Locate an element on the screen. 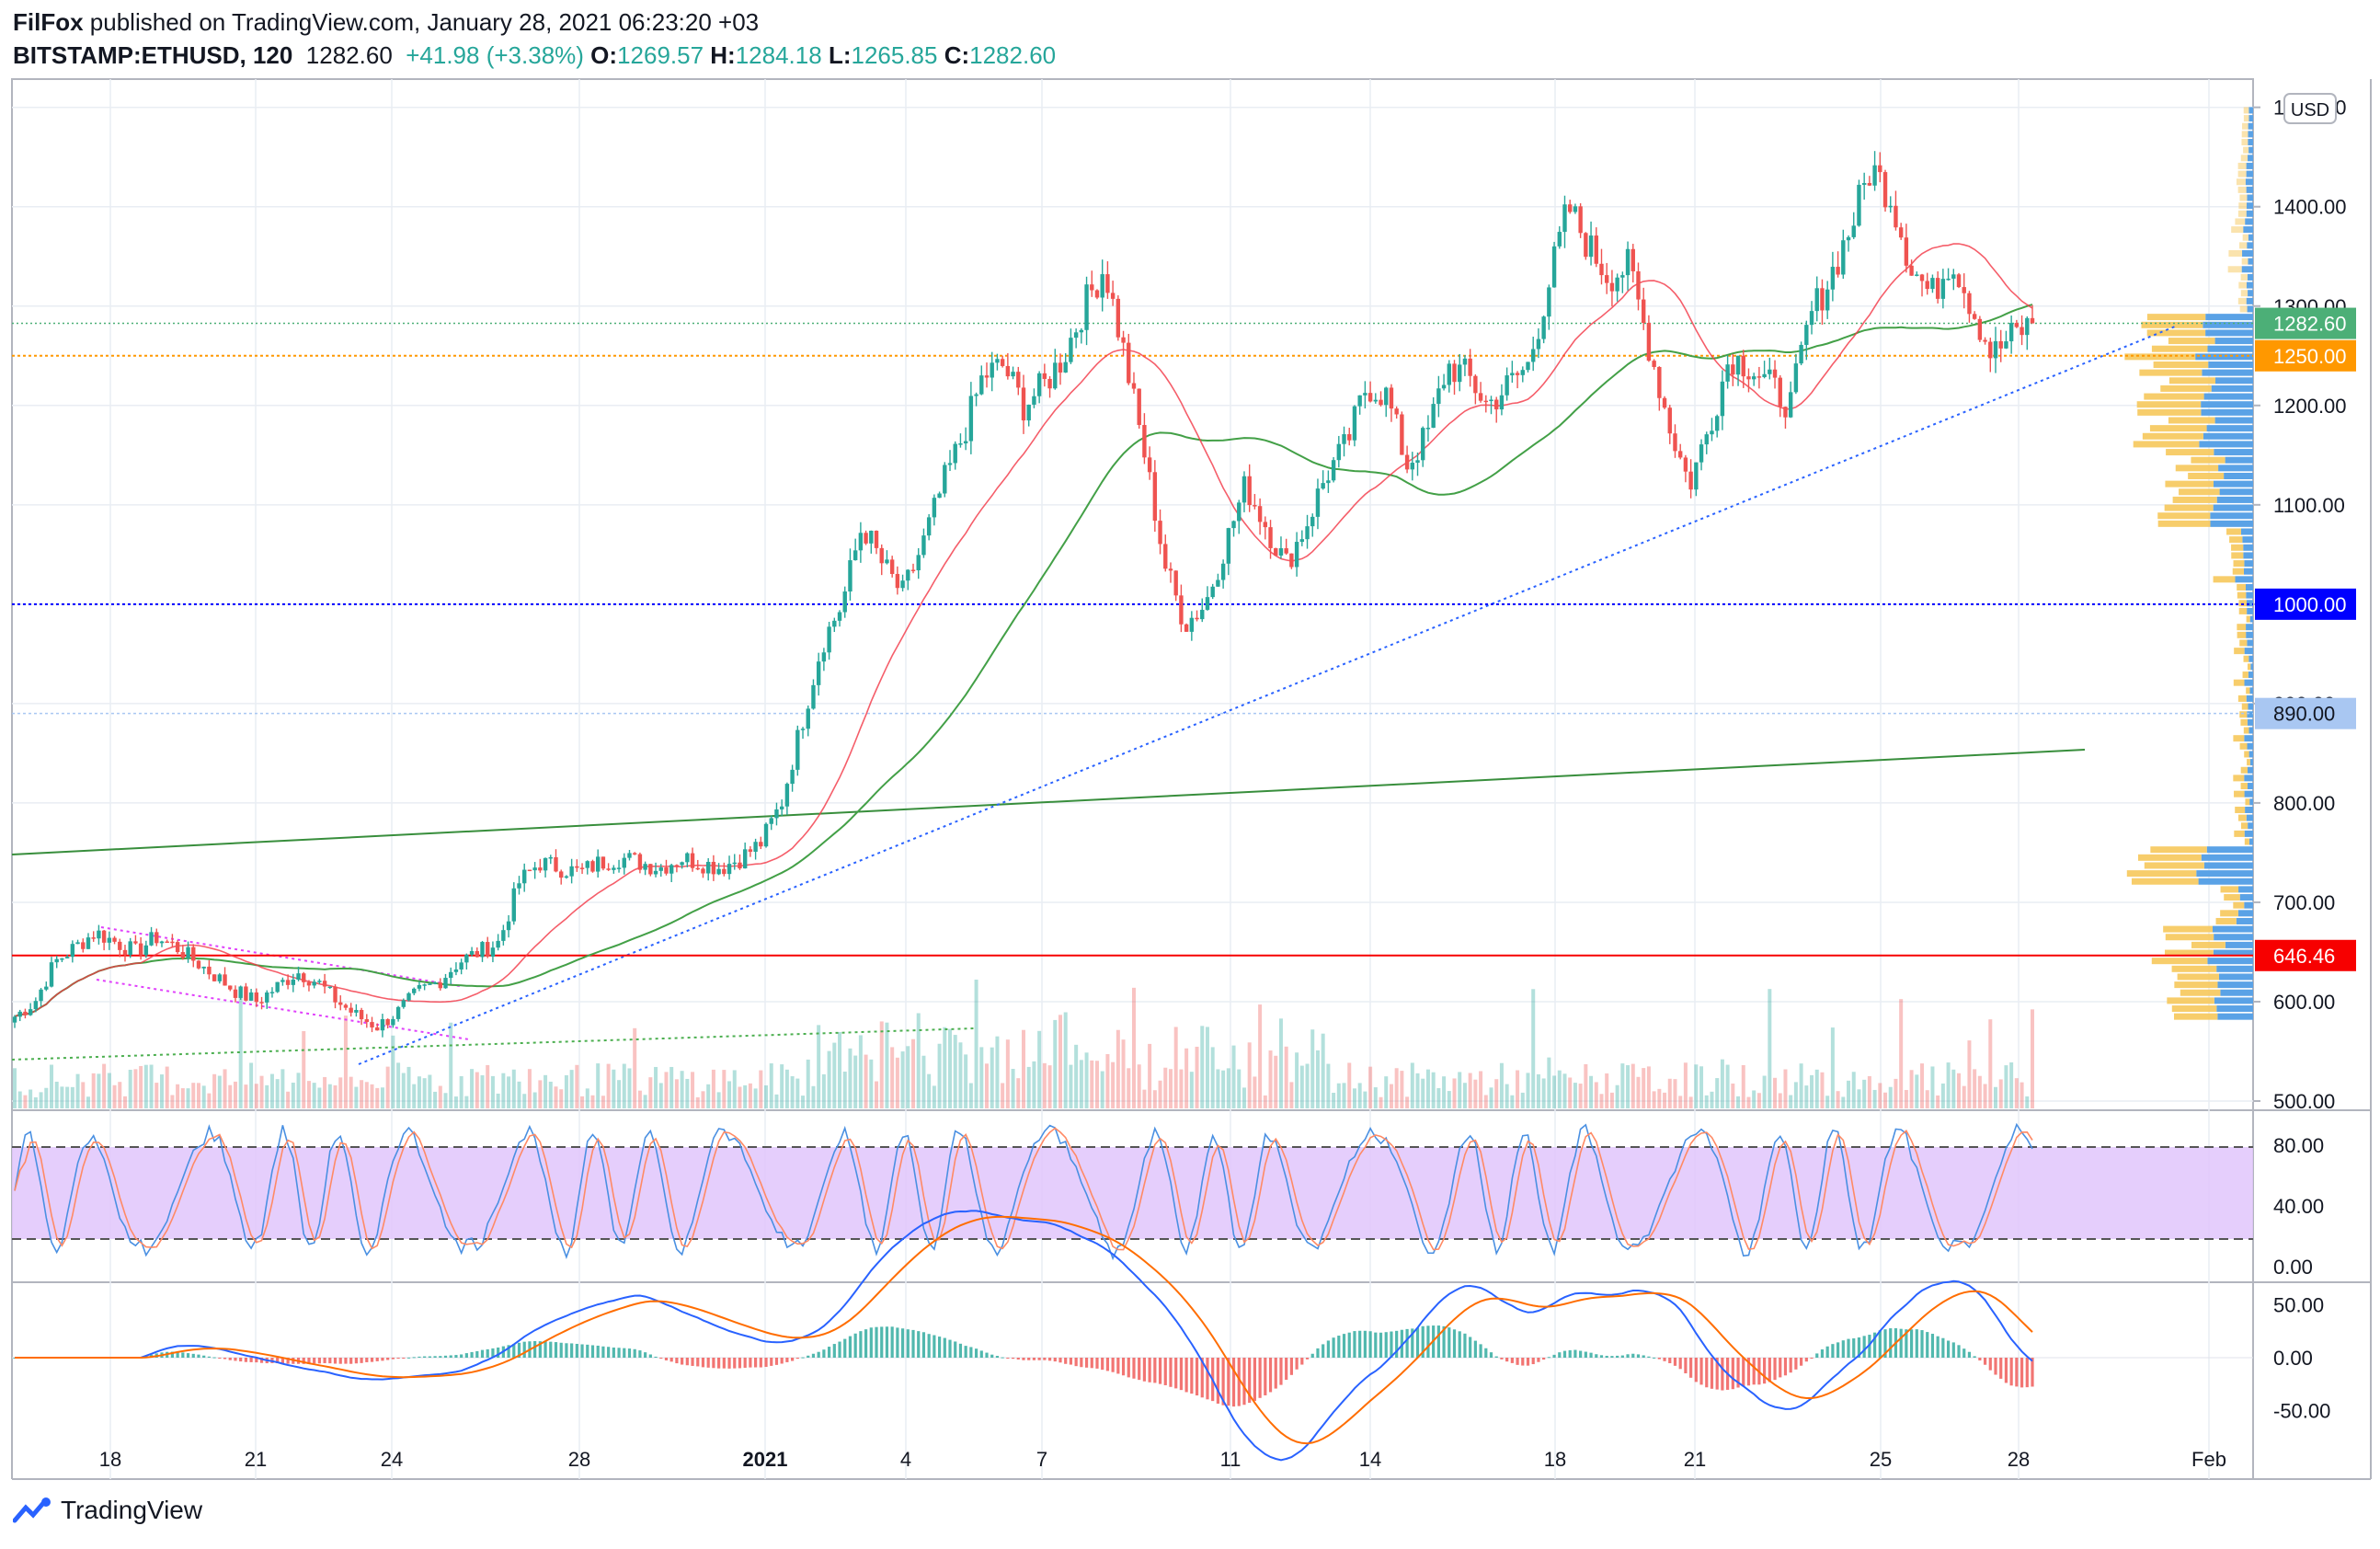 Image resolution: width=2380 pixels, height=1549 pixels. magenta-channel-top is located at coordinates (280, 957).